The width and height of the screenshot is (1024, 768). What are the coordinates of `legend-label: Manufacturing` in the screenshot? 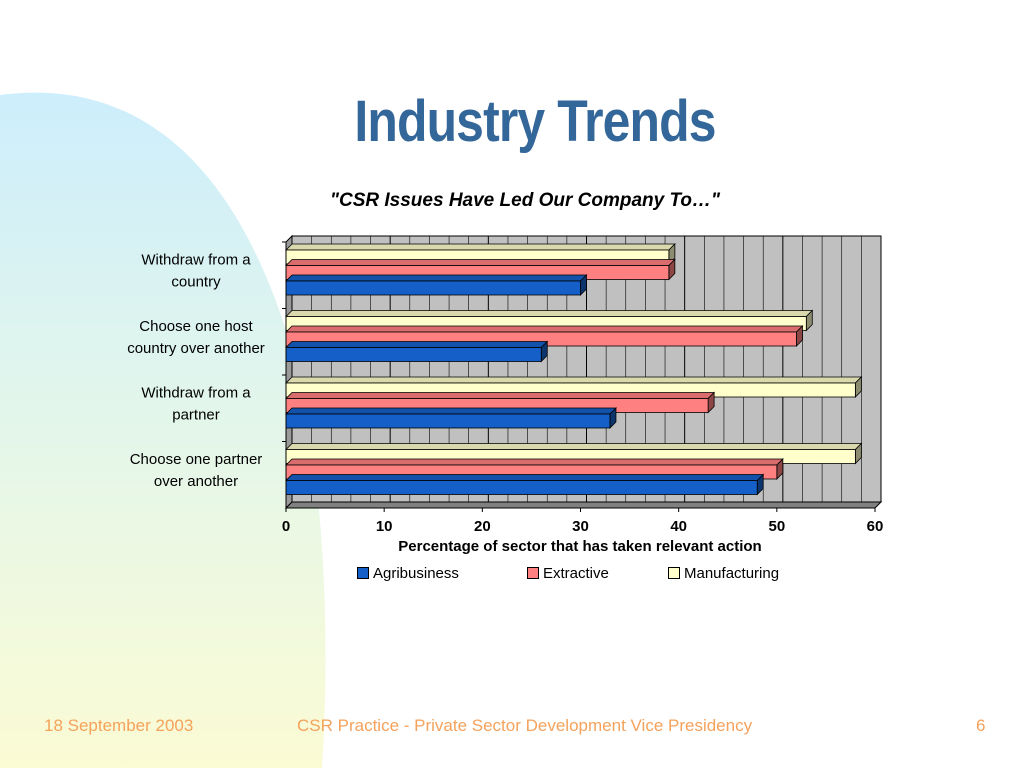 It's located at (732, 573).